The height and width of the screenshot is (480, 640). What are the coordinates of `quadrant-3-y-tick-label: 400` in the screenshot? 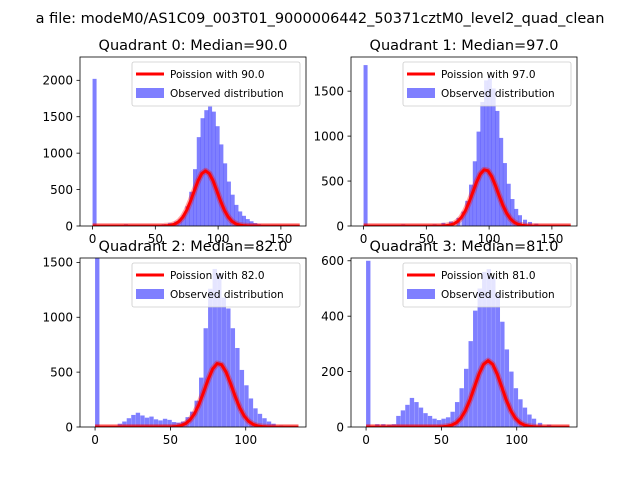 It's located at (332, 316).